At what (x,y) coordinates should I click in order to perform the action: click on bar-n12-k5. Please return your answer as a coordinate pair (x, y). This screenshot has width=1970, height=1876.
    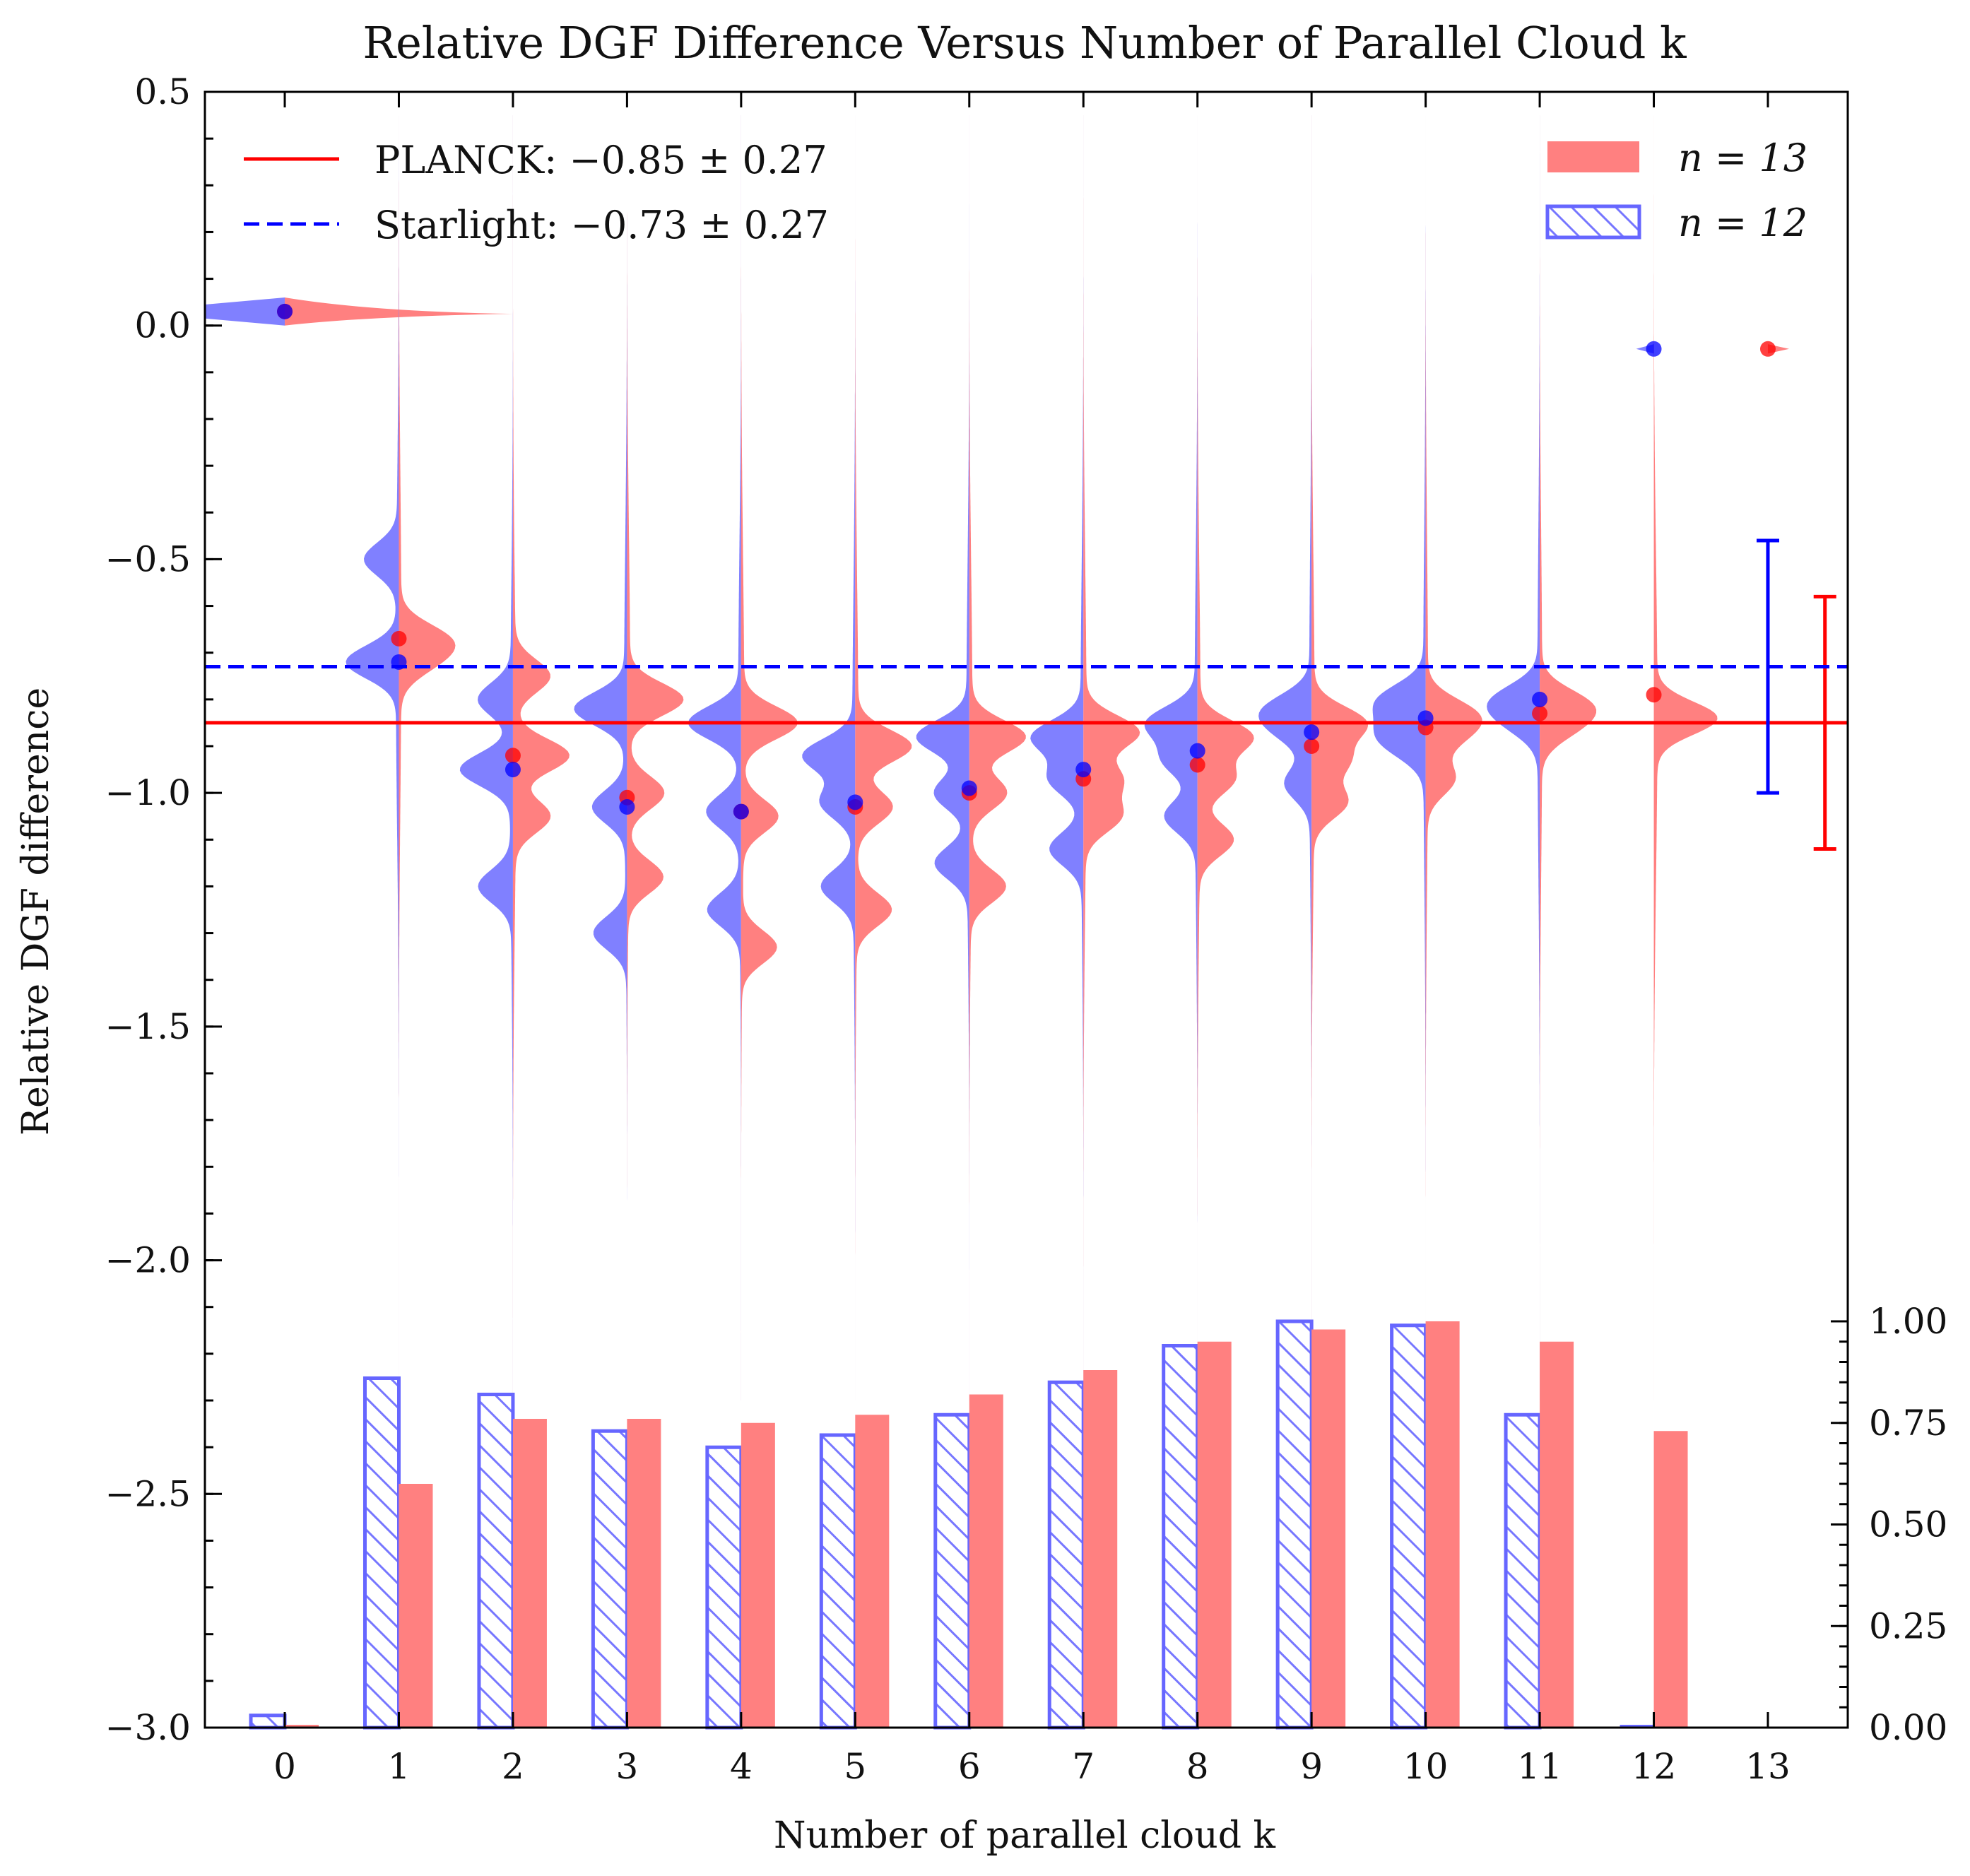
    Looking at the image, I should click on (838, 1581).